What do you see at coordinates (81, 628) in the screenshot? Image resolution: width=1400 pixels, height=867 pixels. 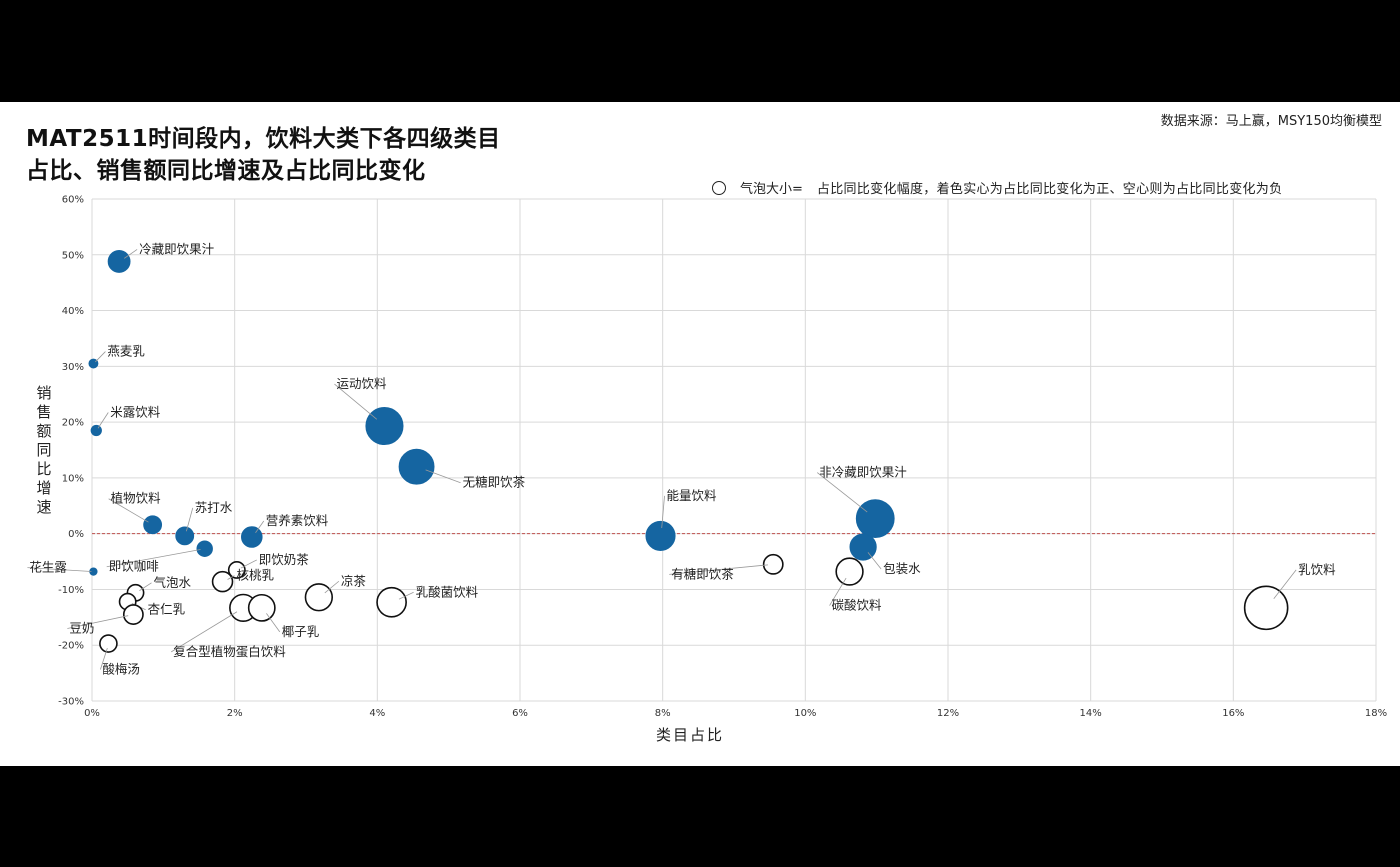 I see `bubble-label: 豆奶` at bounding box center [81, 628].